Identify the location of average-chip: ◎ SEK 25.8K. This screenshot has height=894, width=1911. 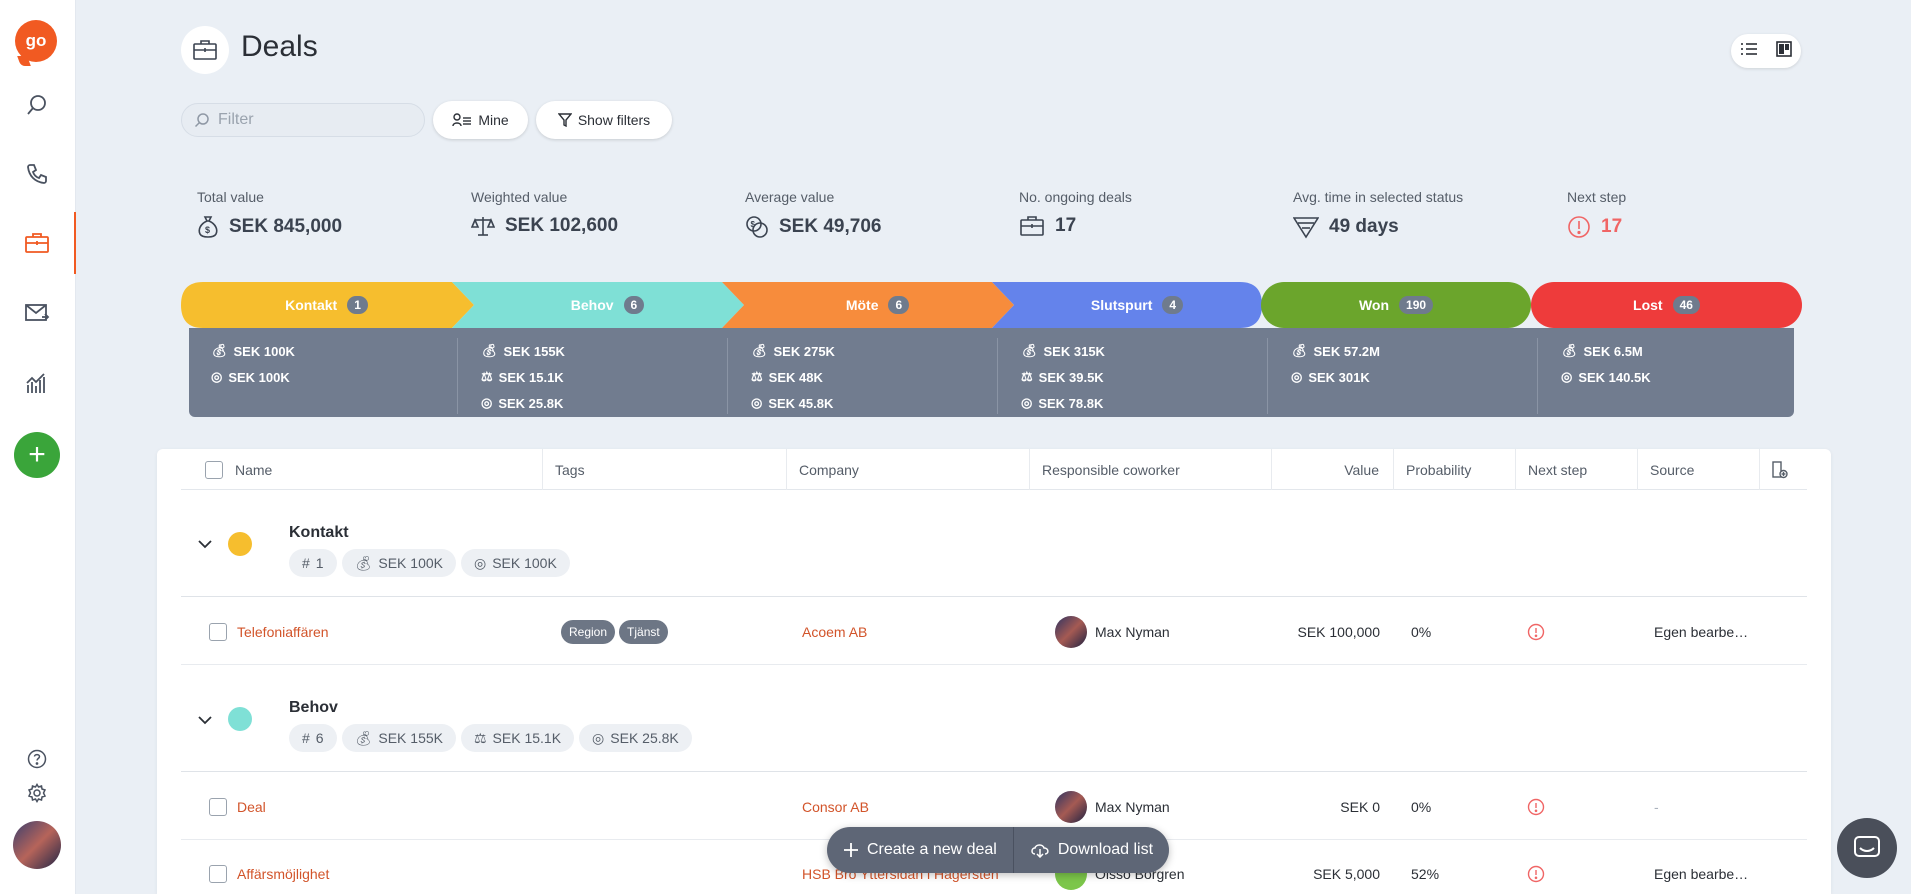
(635, 738).